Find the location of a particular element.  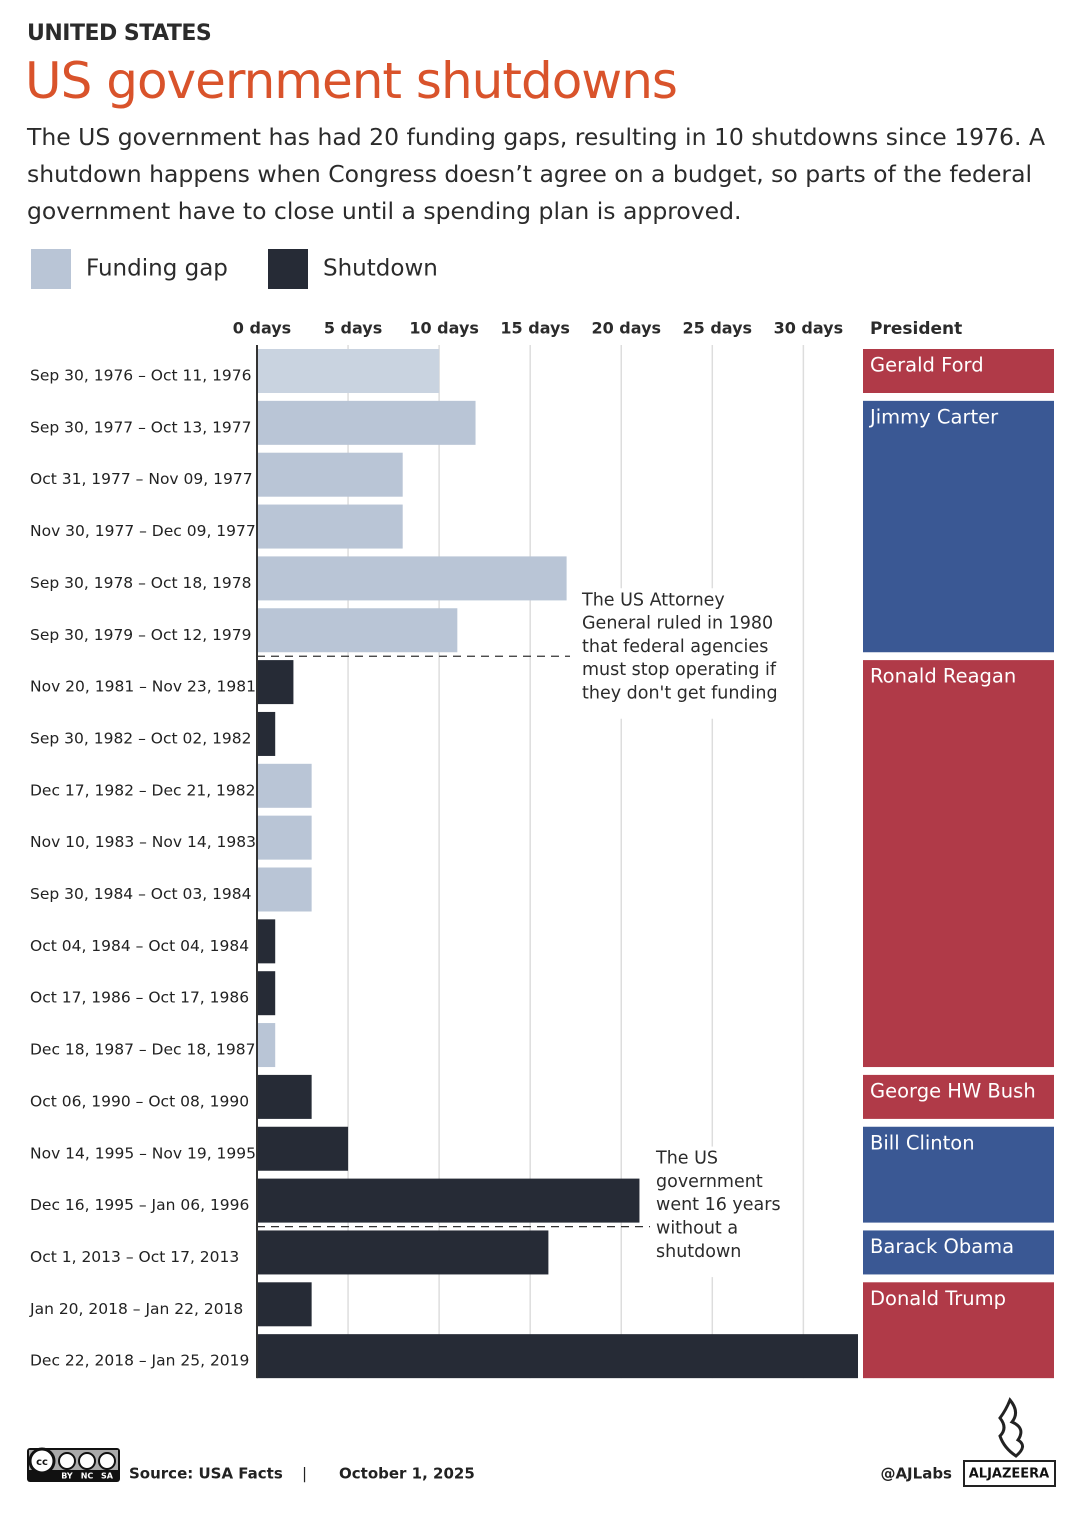

cc-badge: cc is located at coordinates (73, 1464).